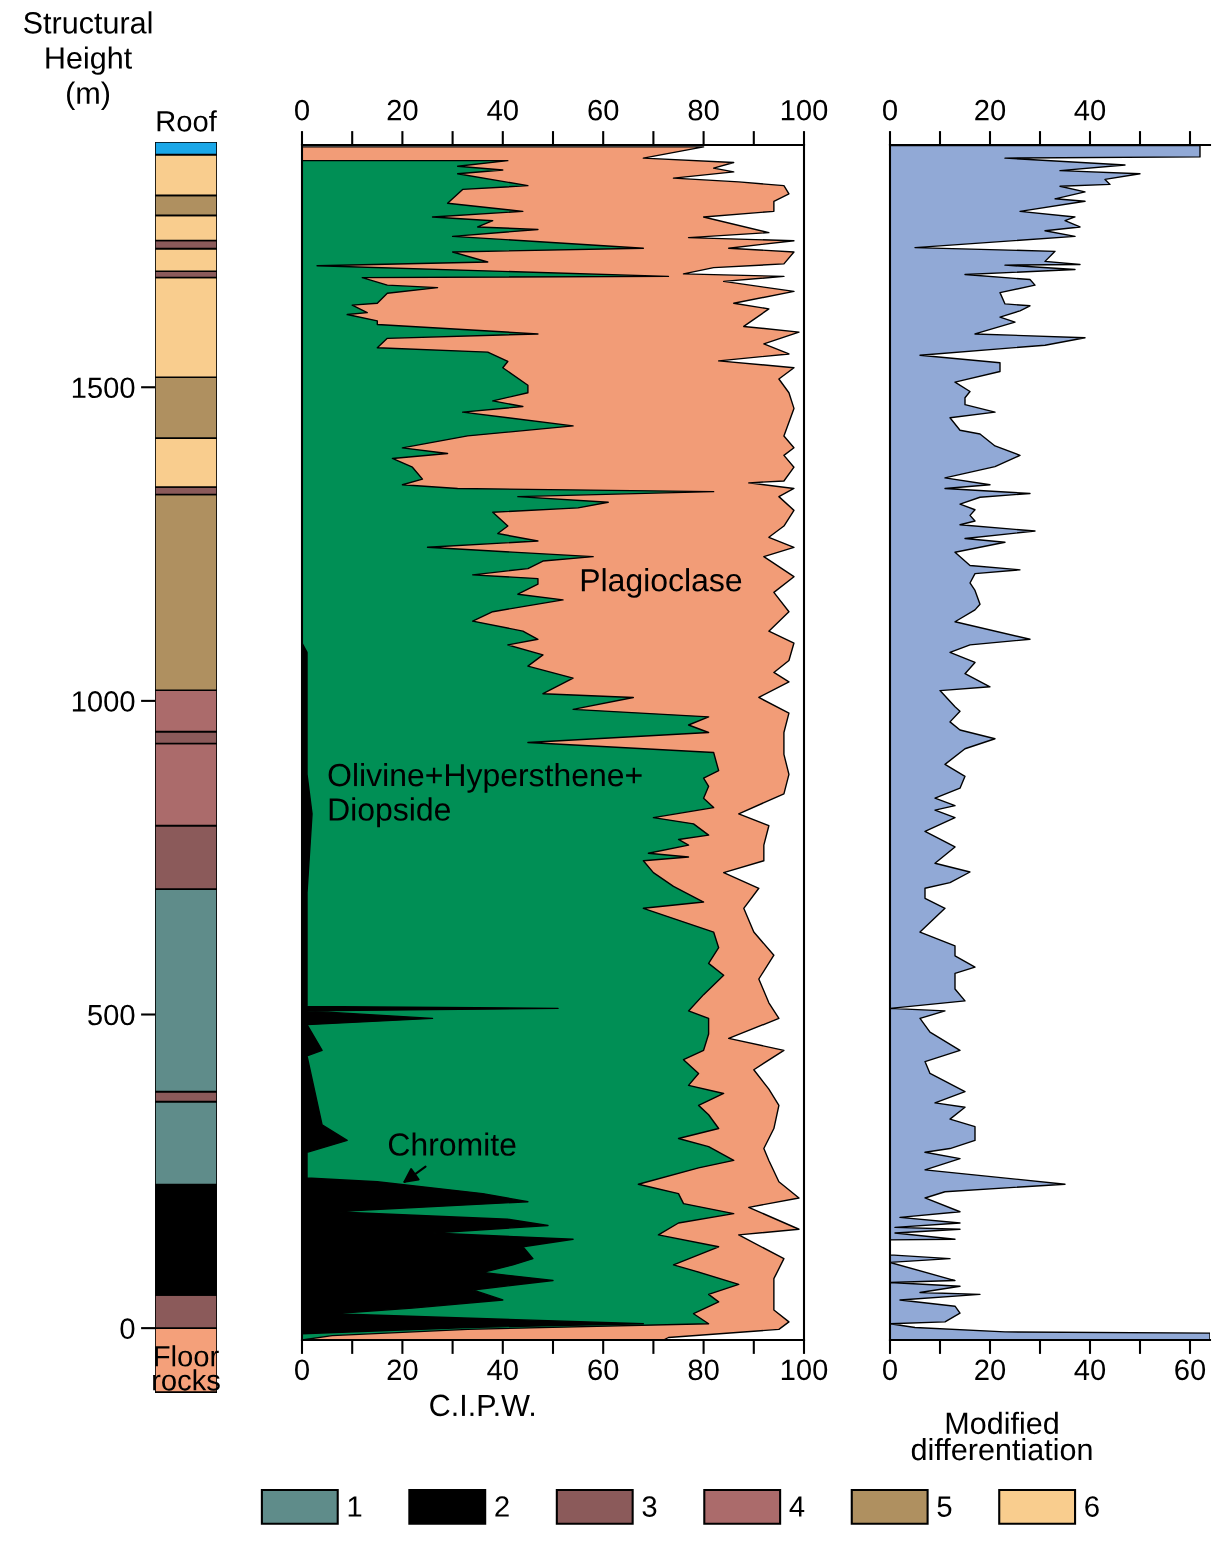 This screenshot has width=1216, height=1550. What do you see at coordinates (944, 1506) in the screenshot?
I see `legend-label: 5` at bounding box center [944, 1506].